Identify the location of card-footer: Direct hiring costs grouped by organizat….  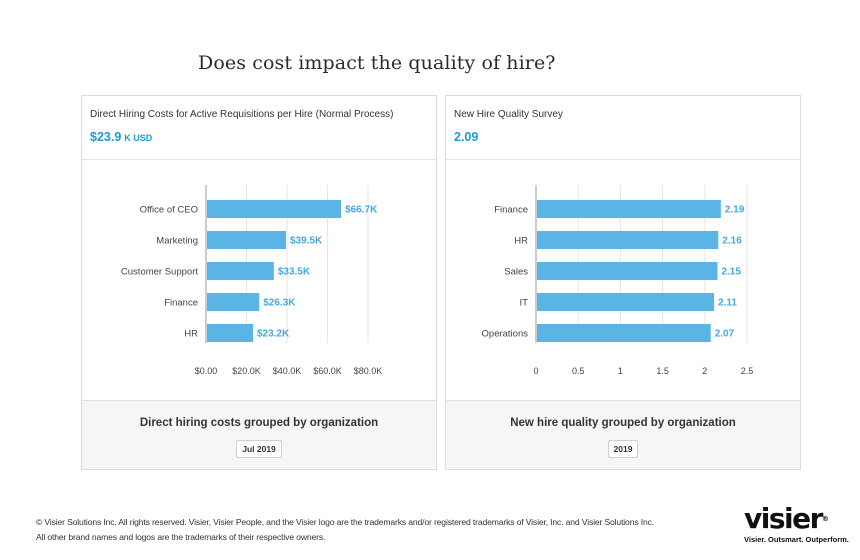
(259, 434).